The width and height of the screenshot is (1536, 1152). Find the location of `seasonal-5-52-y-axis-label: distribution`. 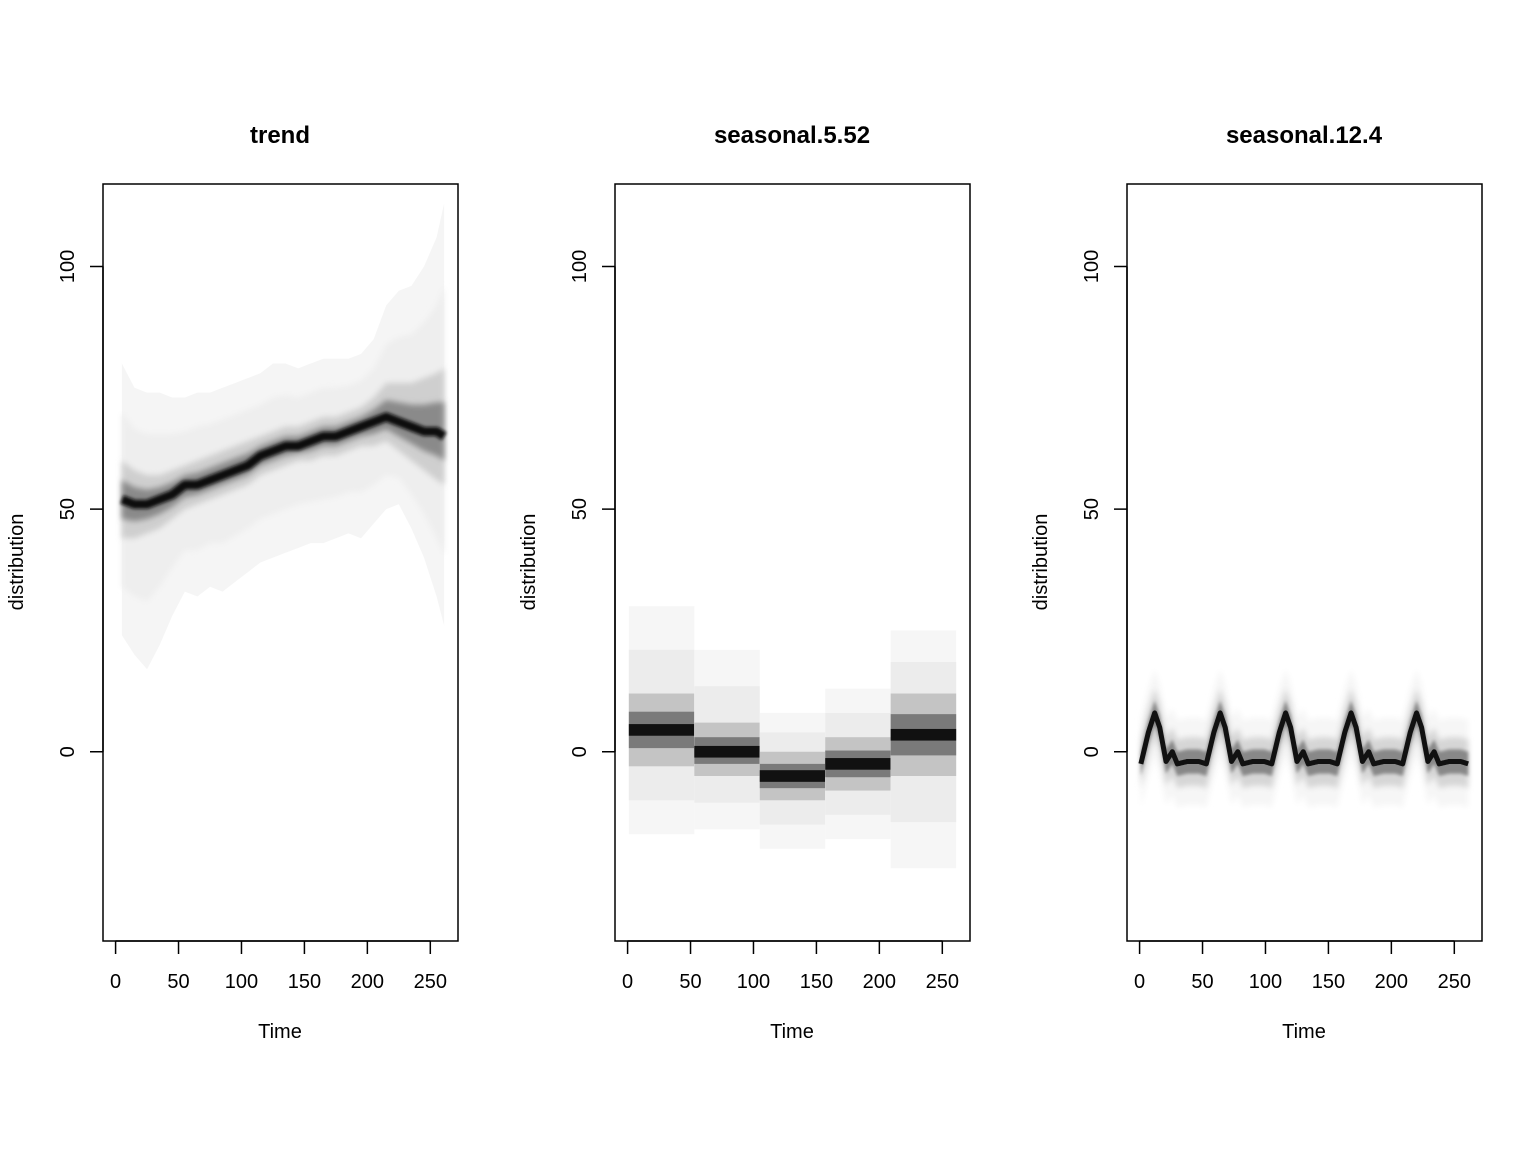

seasonal-5-52-y-axis-label: distribution is located at coordinates (529, 562).